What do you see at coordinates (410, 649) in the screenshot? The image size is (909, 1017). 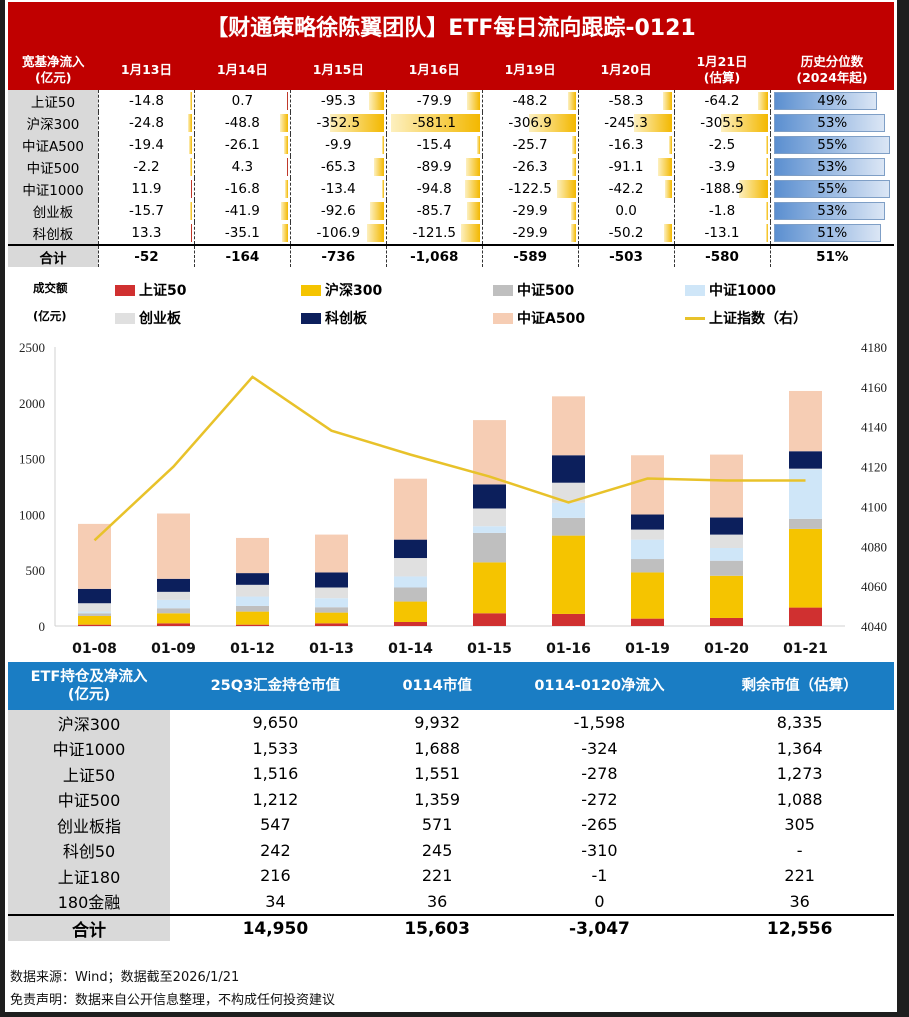 I see `x-tick-label: 01-14` at bounding box center [410, 649].